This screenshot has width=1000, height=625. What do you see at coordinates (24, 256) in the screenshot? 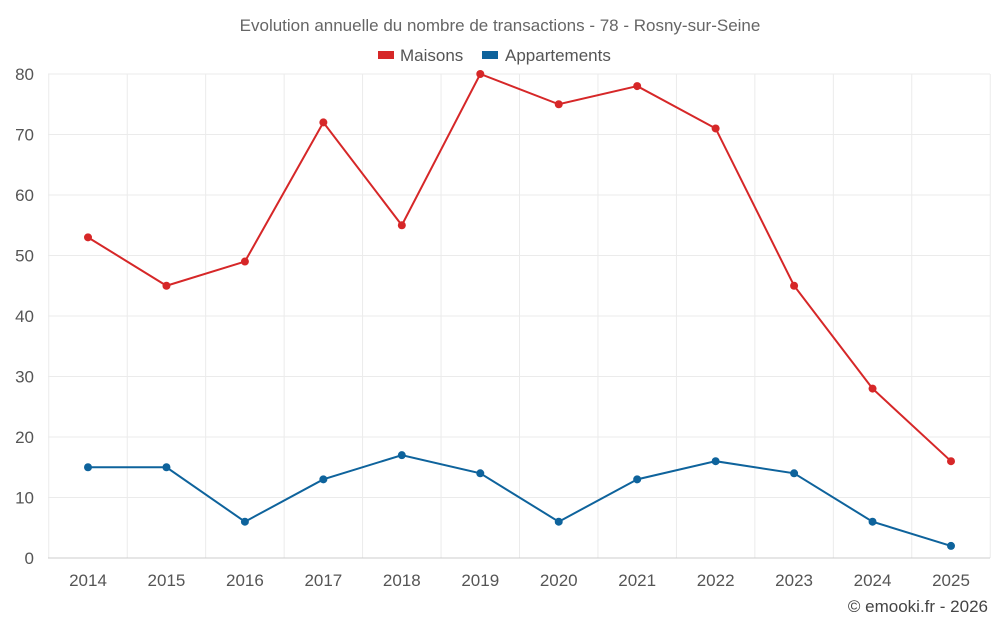
I see `y-tick-label: 50` at bounding box center [24, 256].